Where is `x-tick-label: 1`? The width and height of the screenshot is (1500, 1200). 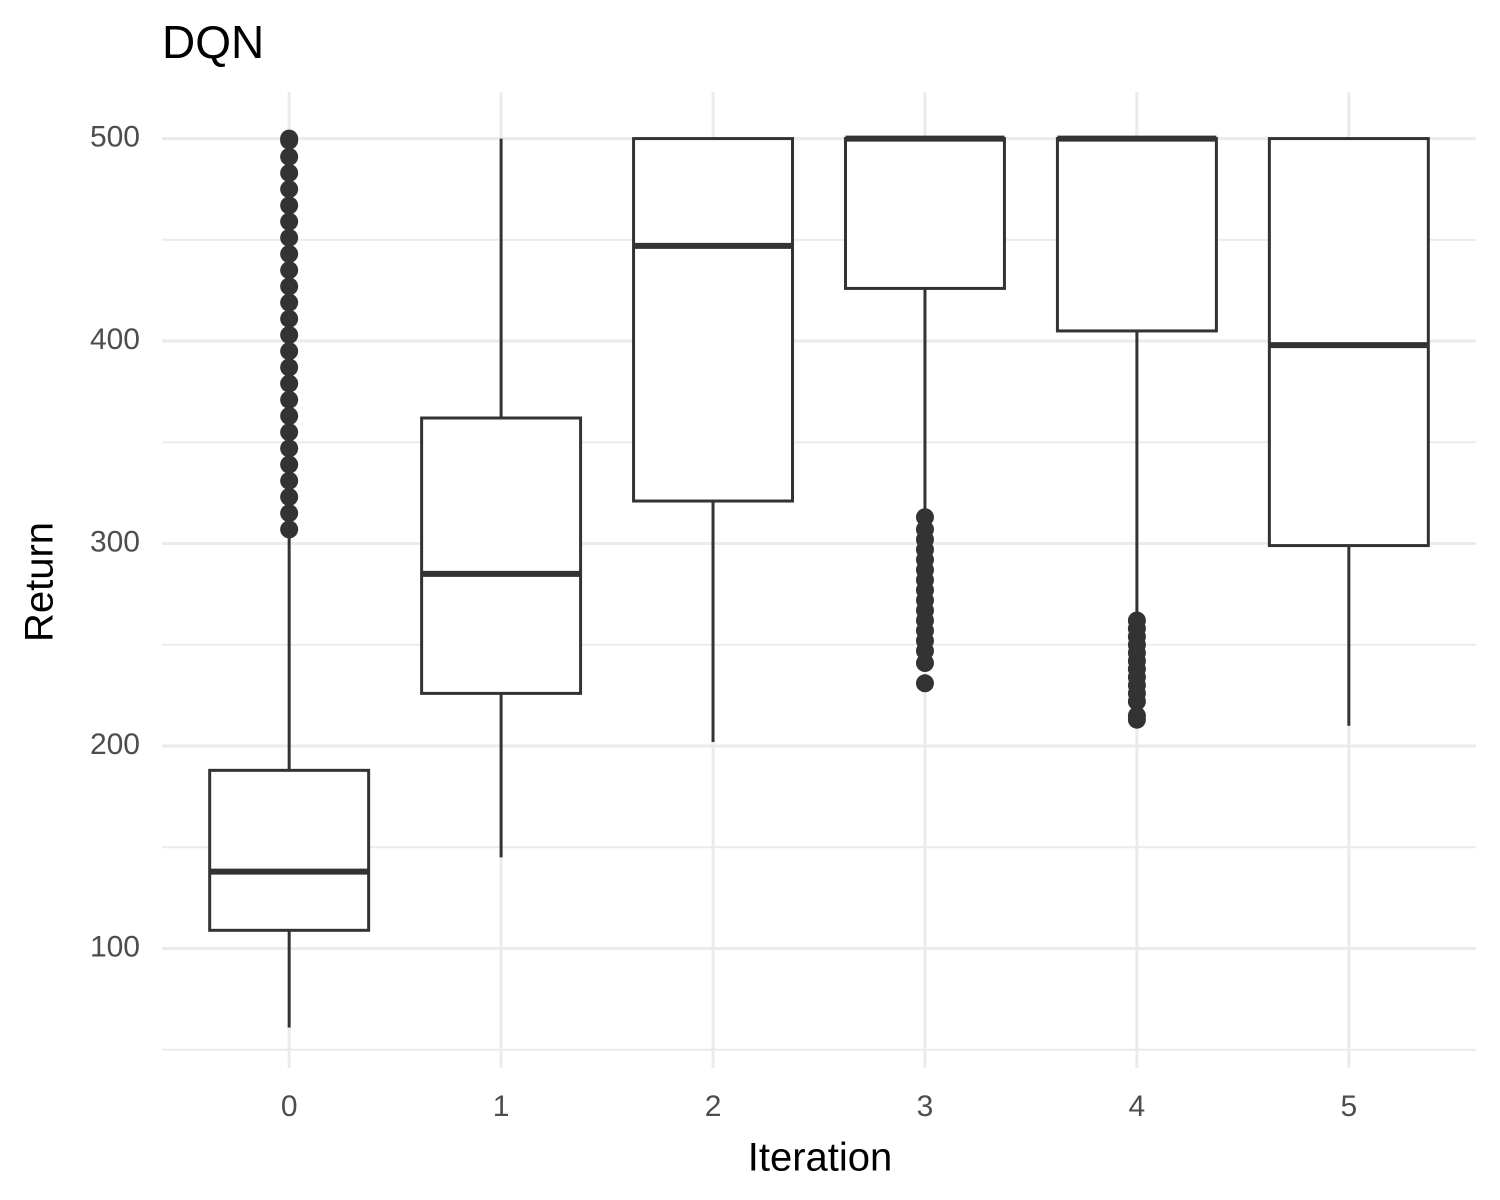
x-tick-label: 1 is located at coordinates (501, 1106).